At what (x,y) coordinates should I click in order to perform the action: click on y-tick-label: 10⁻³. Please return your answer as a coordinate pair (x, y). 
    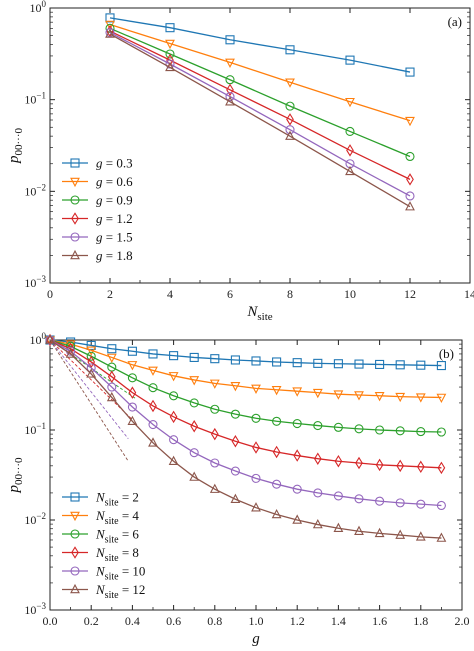
    Looking at the image, I should click on (35, 282).